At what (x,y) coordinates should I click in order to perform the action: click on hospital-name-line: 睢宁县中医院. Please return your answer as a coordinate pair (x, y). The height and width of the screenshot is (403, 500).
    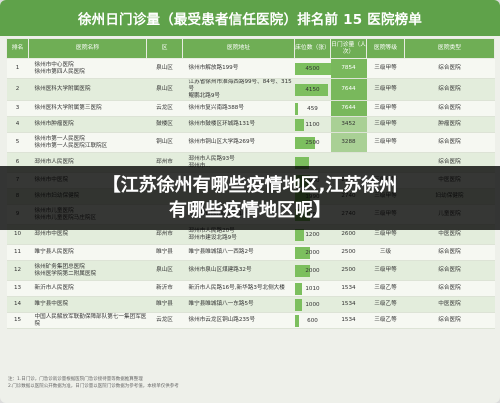
    Looking at the image, I should click on (51, 304).